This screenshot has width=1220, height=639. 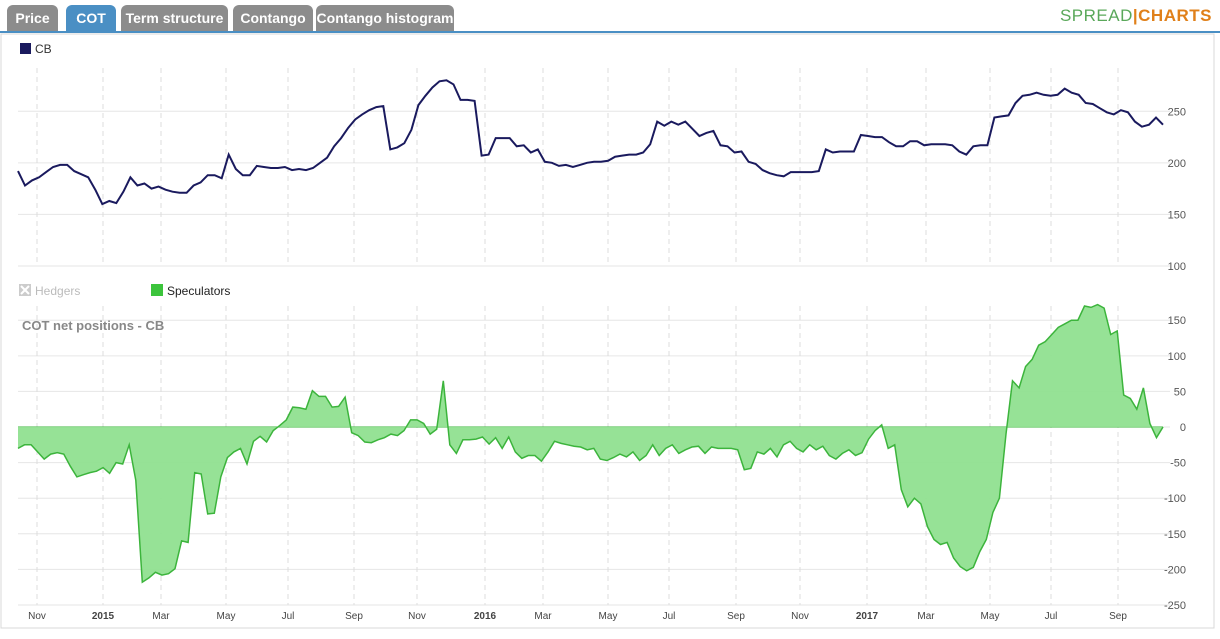 What do you see at coordinates (1175, 606) in the screenshot?
I see `cot-tick-label: -250` at bounding box center [1175, 606].